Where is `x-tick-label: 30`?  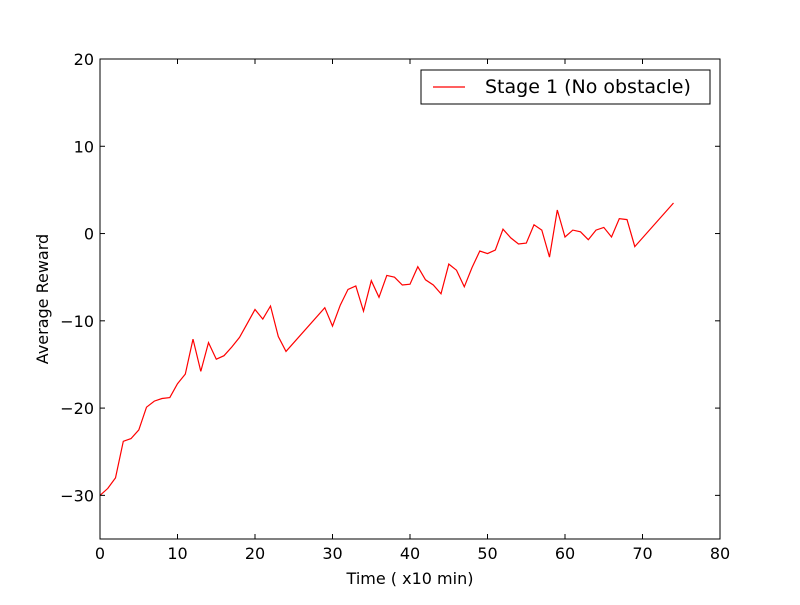 x-tick-label: 30 is located at coordinates (332, 553).